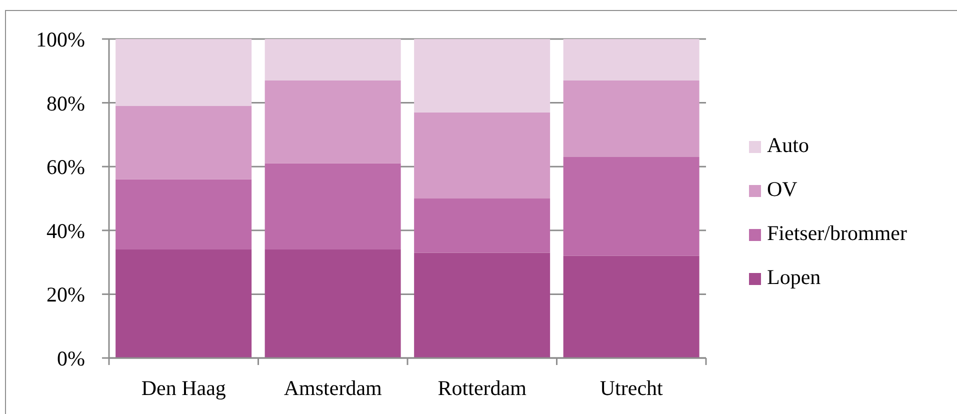  I want to click on legend-label: Lopen, so click(794, 277).